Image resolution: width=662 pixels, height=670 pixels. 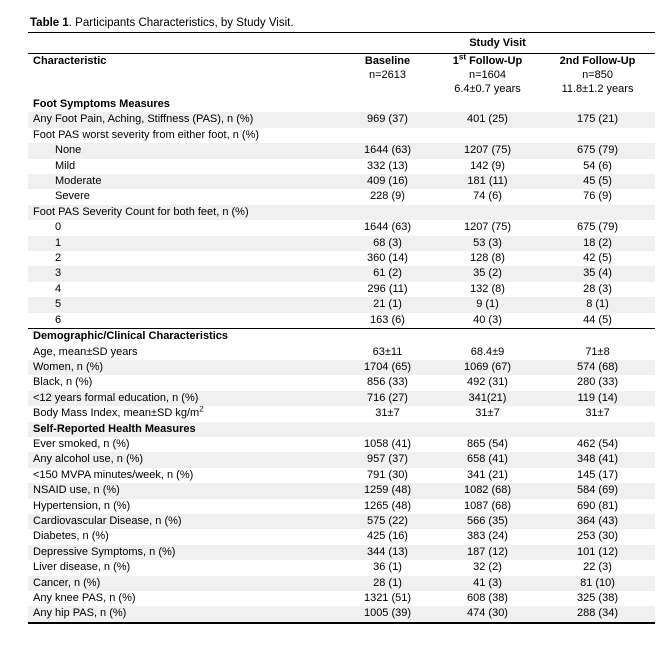 What do you see at coordinates (184, 43) in the screenshot?
I see `spanner-blank-cell` at bounding box center [184, 43].